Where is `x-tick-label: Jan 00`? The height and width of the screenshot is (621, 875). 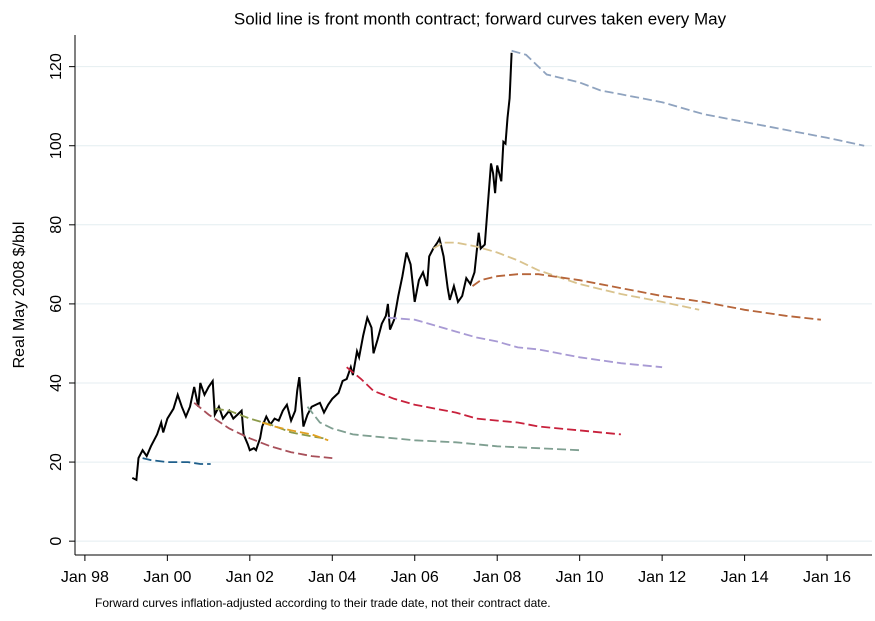
x-tick-label: Jan 00 is located at coordinates (167, 577).